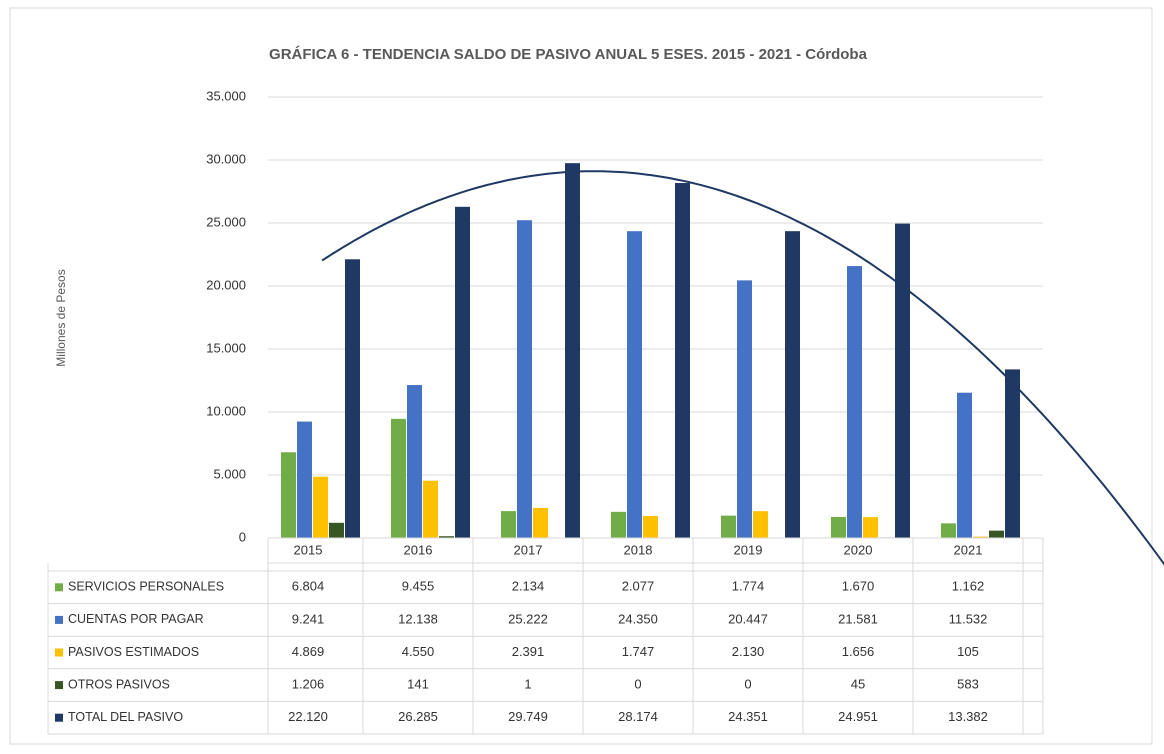 The height and width of the screenshot is (754, 1164). I want to click on x-tick-label: 2018, so click(638, 549).